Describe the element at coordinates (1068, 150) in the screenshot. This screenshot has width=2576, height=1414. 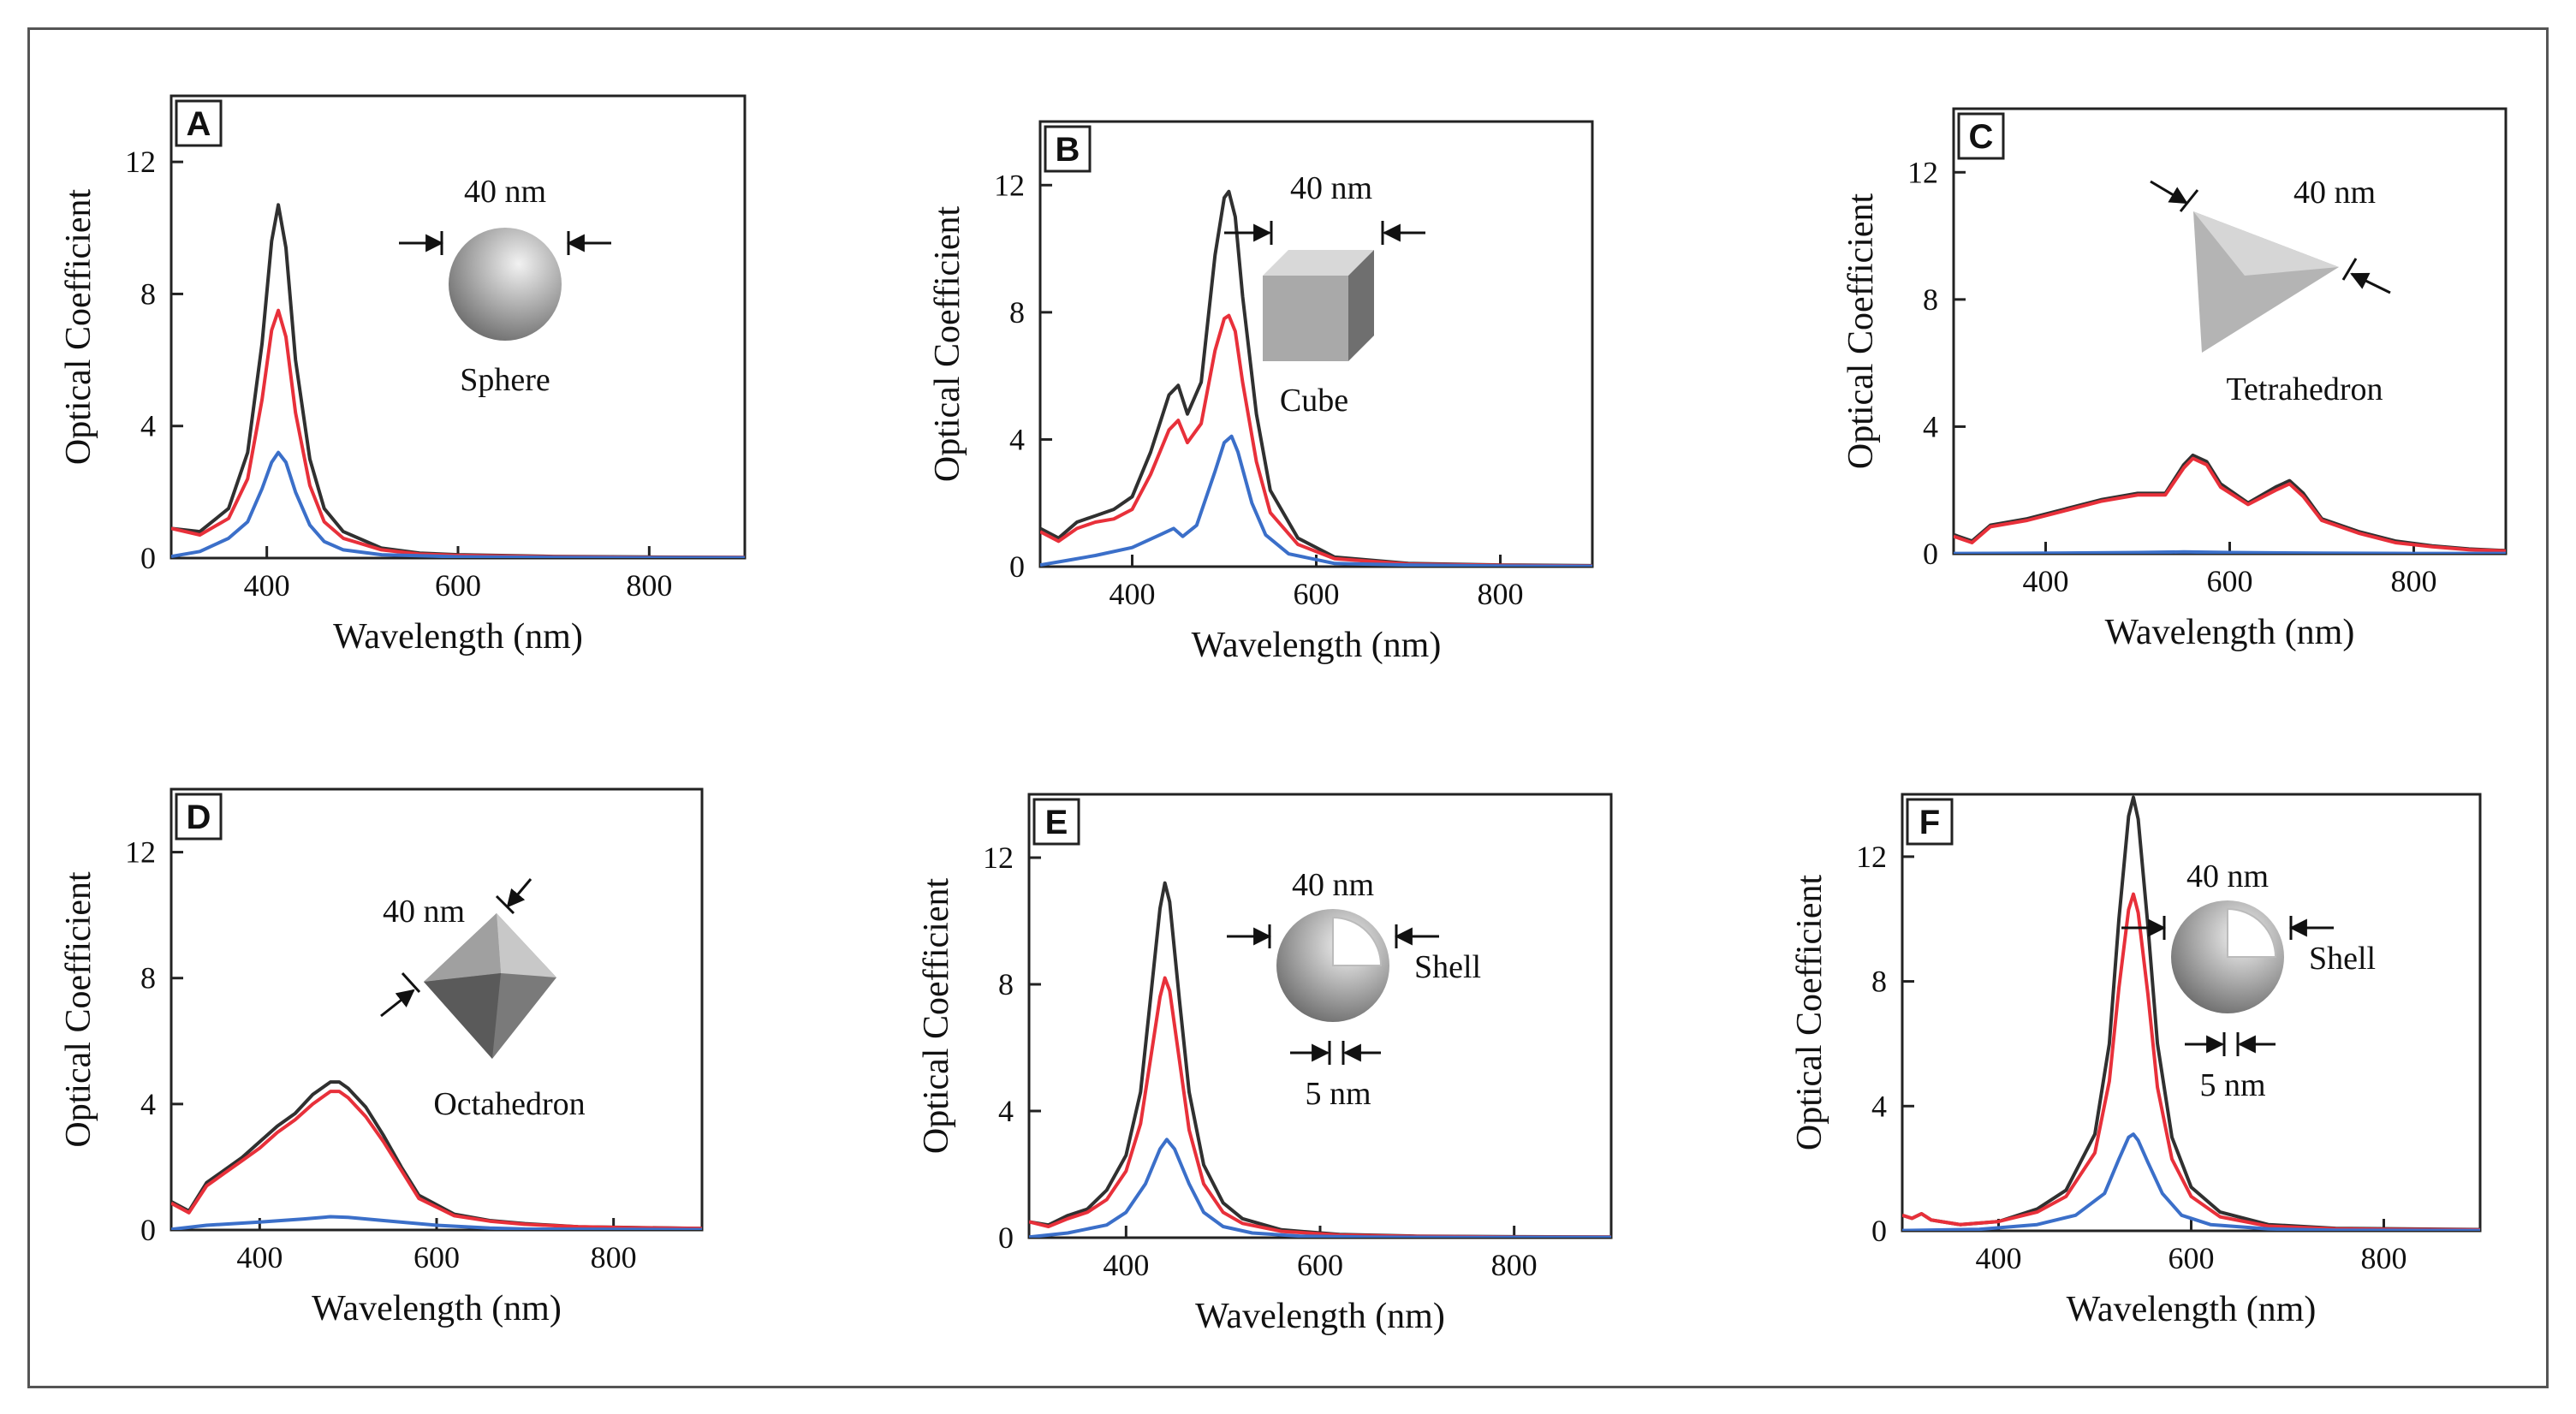
I see `panel-letter: B` at that location.